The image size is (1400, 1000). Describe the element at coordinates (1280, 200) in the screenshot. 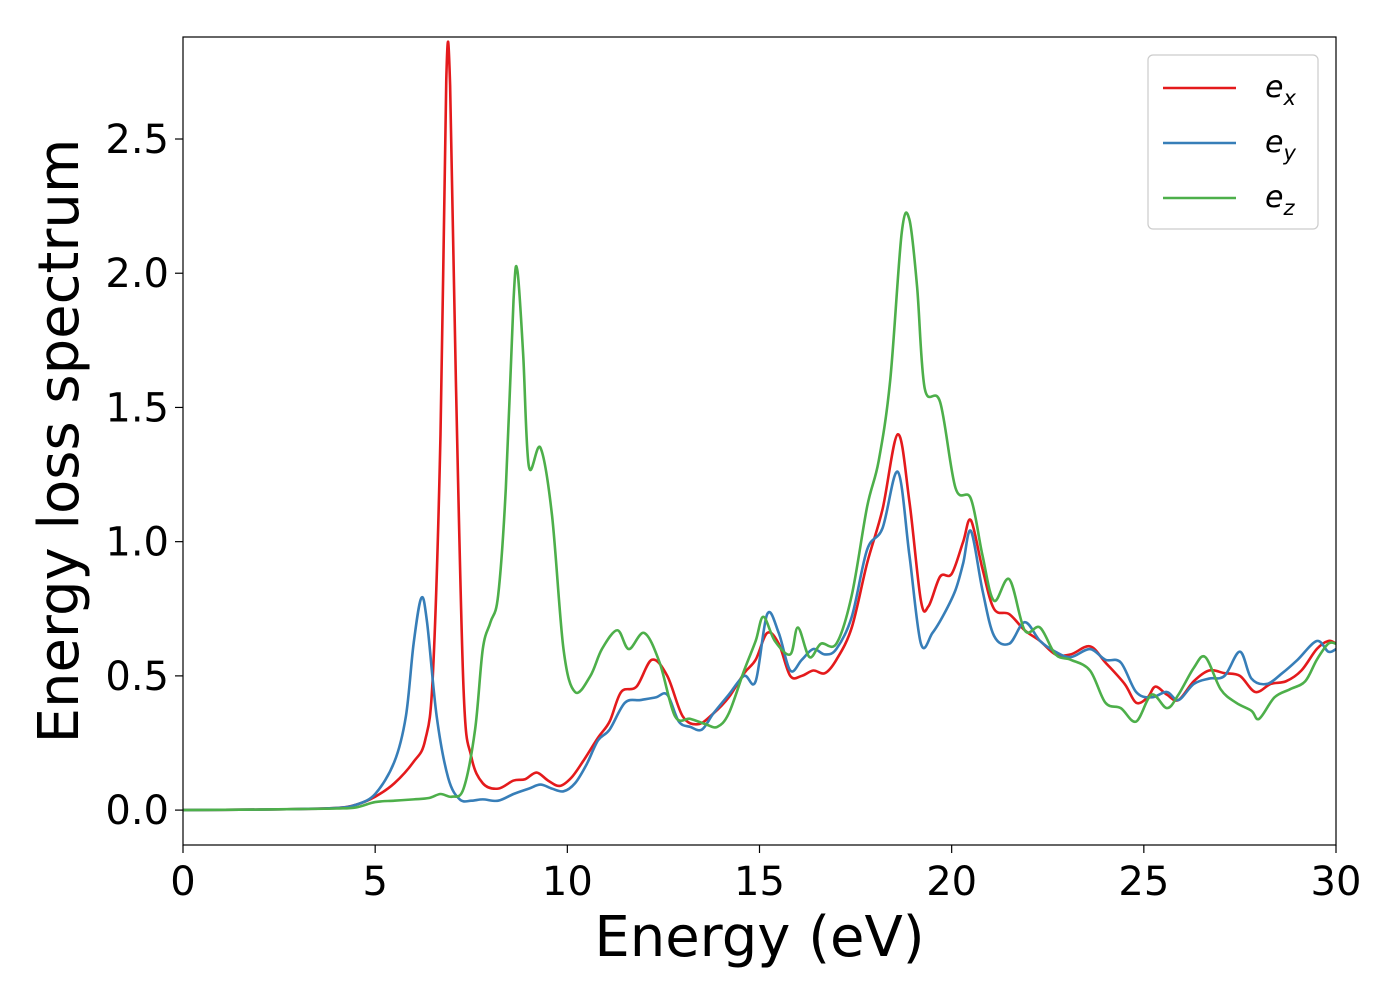

I see `legend-label-z: ez` at that location.